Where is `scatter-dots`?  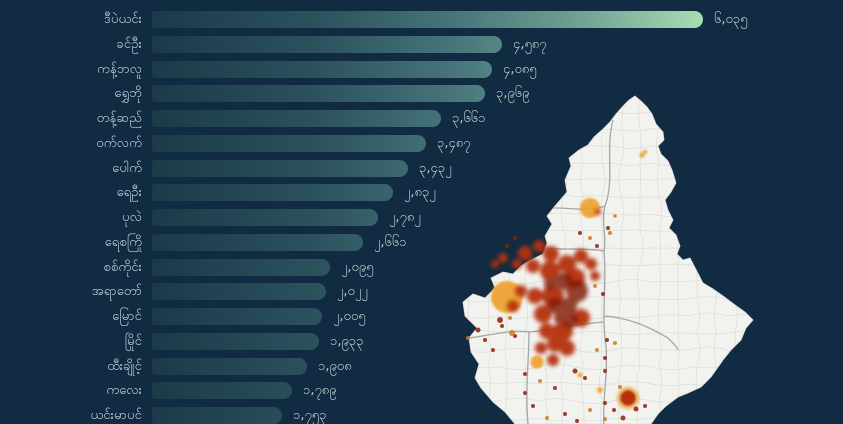
scatter-dots is located at coordinates (556, 318).